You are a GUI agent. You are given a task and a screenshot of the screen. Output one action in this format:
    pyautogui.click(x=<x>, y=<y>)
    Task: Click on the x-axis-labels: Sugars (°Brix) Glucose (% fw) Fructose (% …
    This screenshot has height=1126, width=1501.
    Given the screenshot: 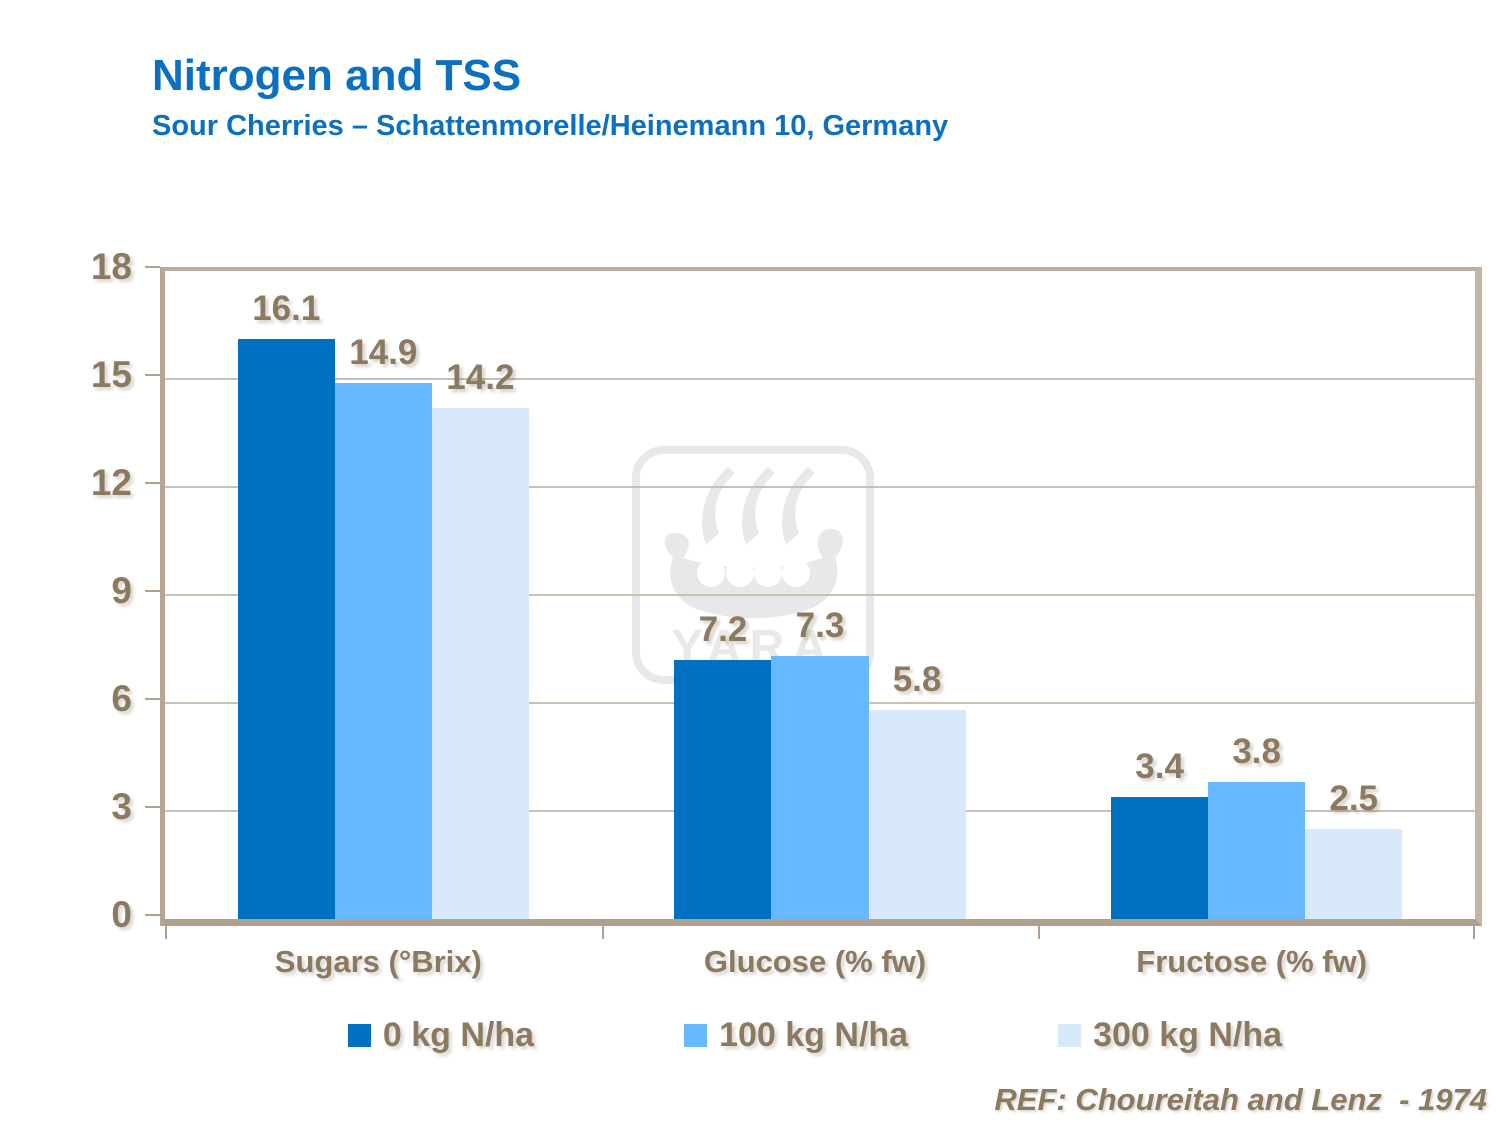 What is the action you would take?
    pyautogui.click(x=815, y=962)
    